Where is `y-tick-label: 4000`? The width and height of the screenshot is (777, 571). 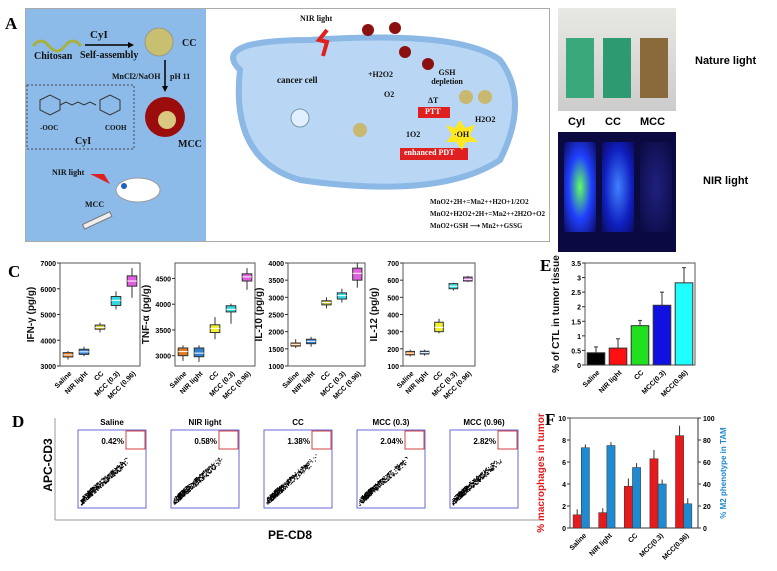
y-tick-label: 4000 is located at coordinates (163, 305).